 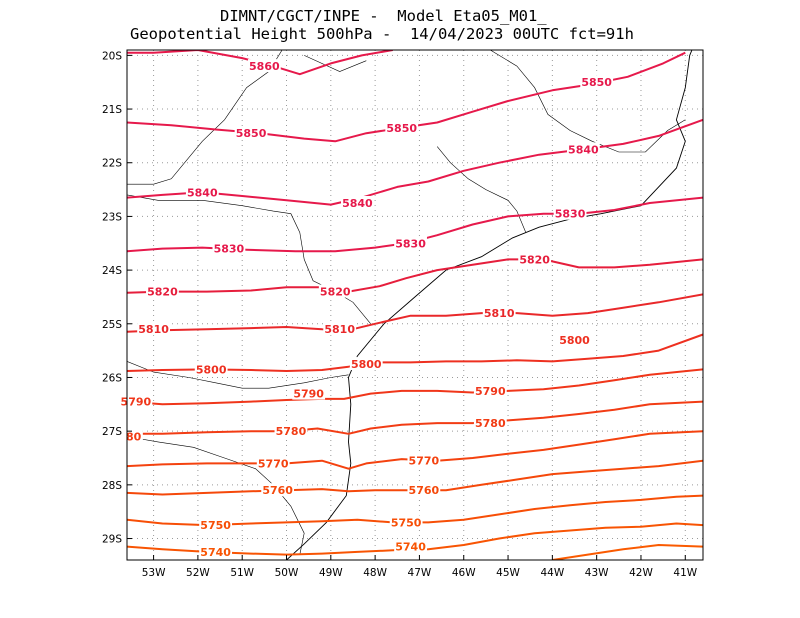 What do you see at coordinates (154, 573) in the screenshot?
I see `lon-tick-label: 53W` at bounding box center [154, 573].